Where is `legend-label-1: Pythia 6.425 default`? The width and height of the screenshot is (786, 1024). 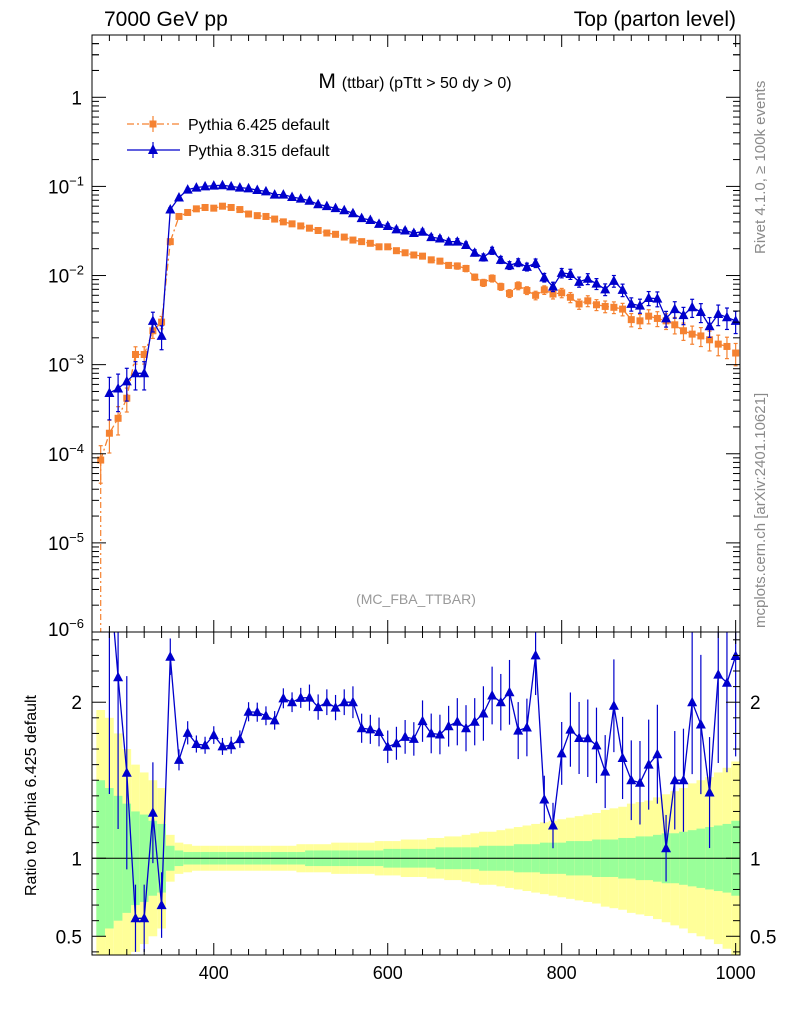 legend-label-1: Pythia 6.425 default is located at coordinates (259, 125).